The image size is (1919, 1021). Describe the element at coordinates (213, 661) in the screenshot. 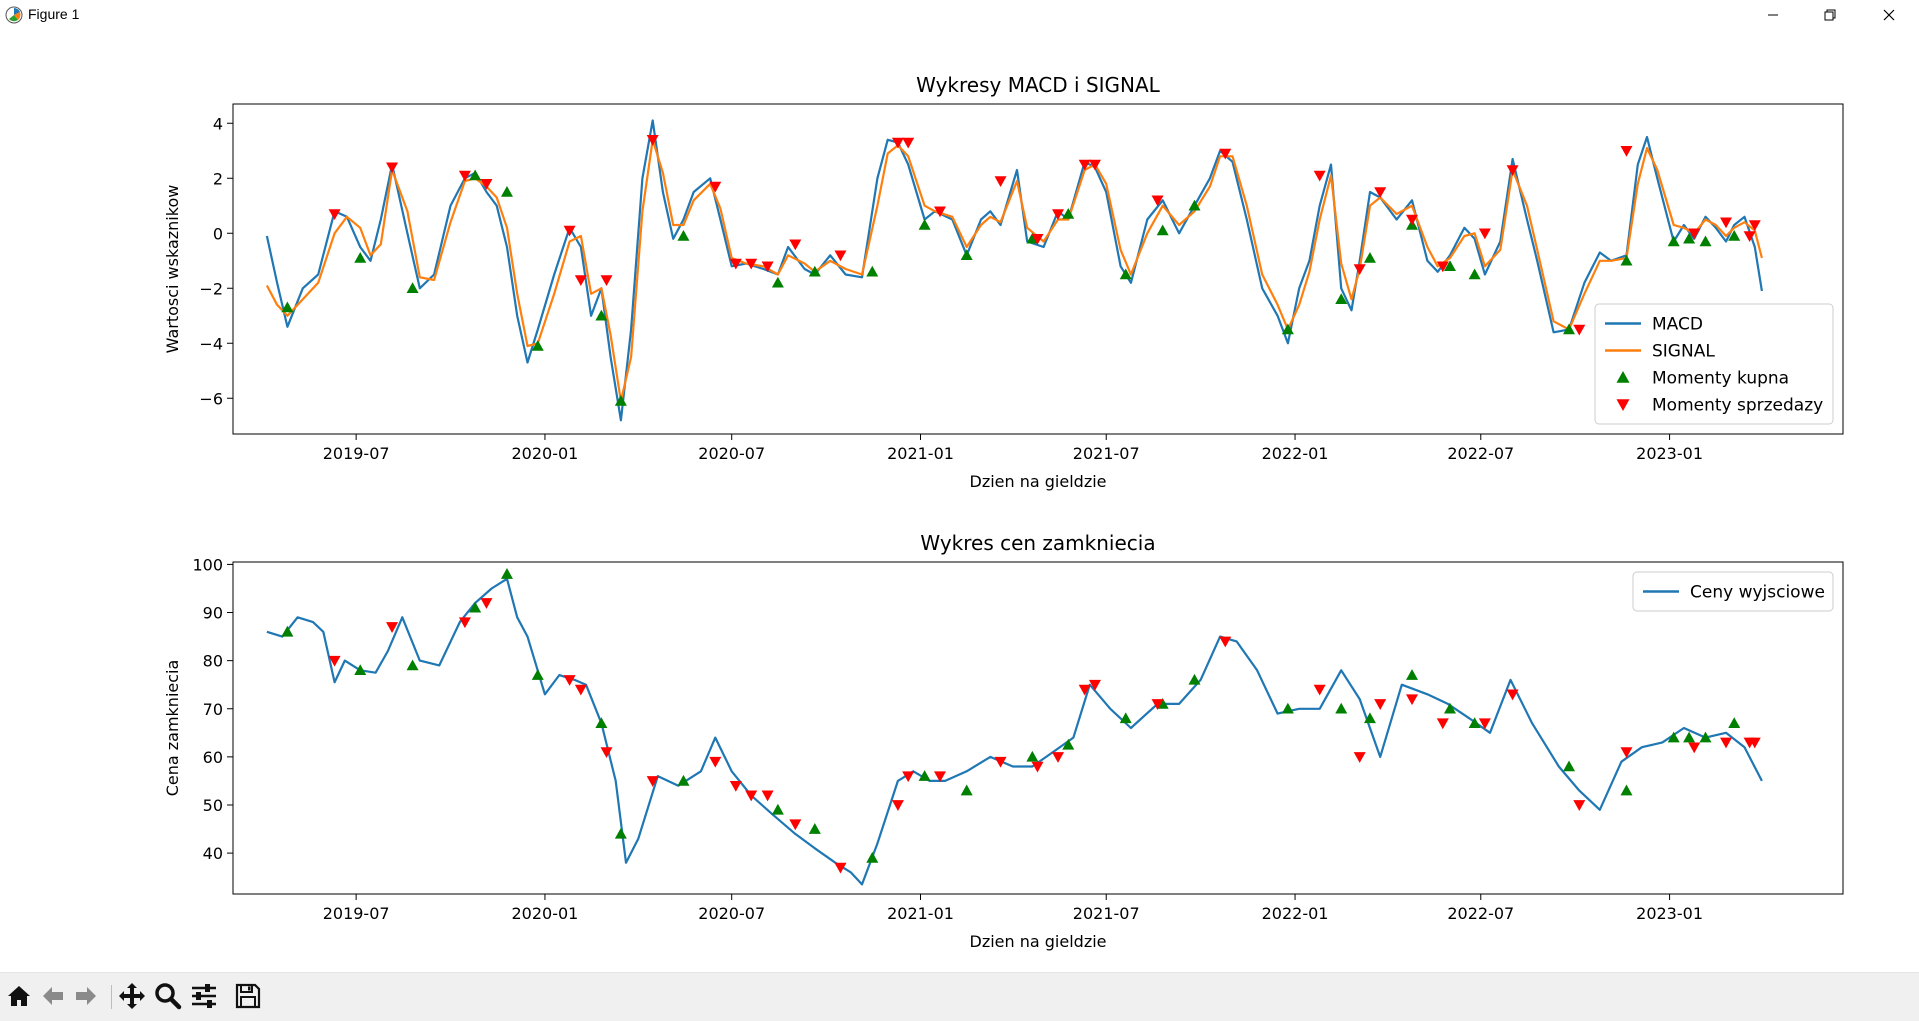

I see `y-tick-label: 80` at that location.